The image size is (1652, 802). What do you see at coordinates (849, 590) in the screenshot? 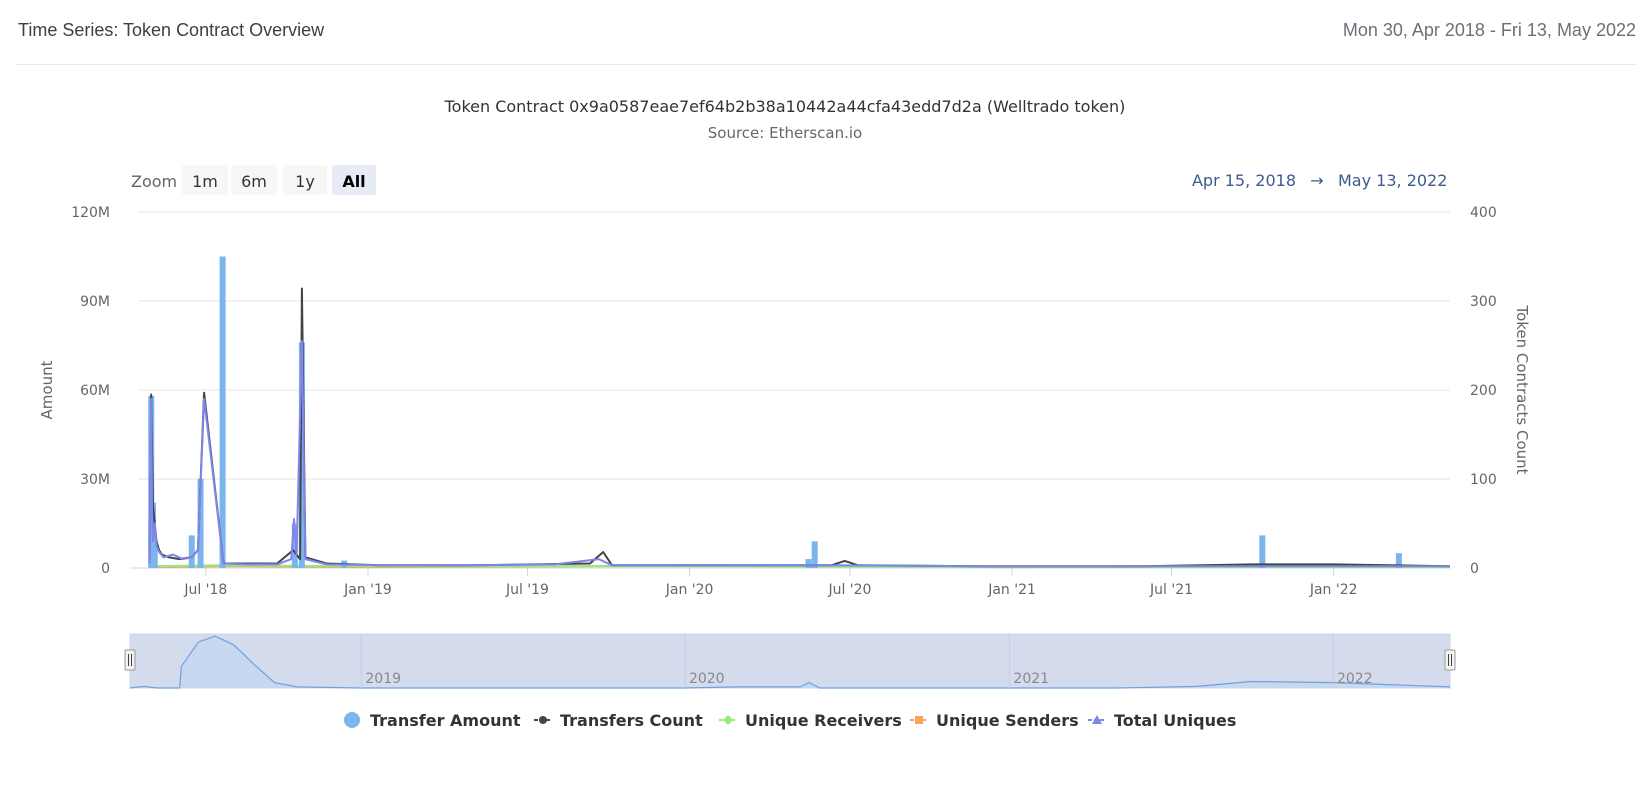
I see `x-tick-label: Jul '20` at bounding box center [849, 590].